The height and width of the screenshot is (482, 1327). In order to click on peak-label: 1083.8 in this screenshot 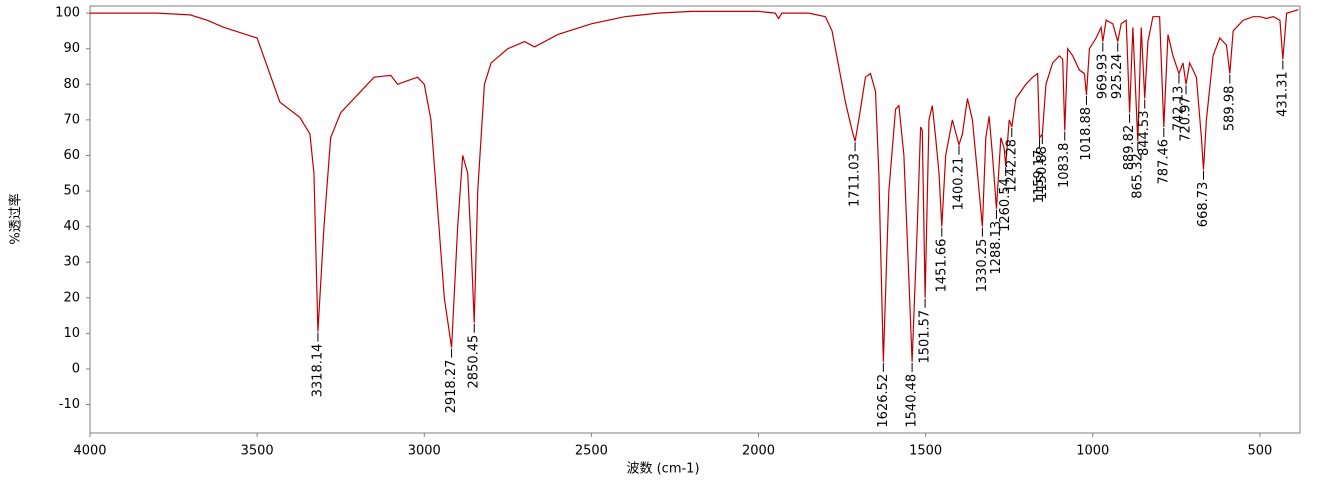, I will do `click(1064, 166)`.